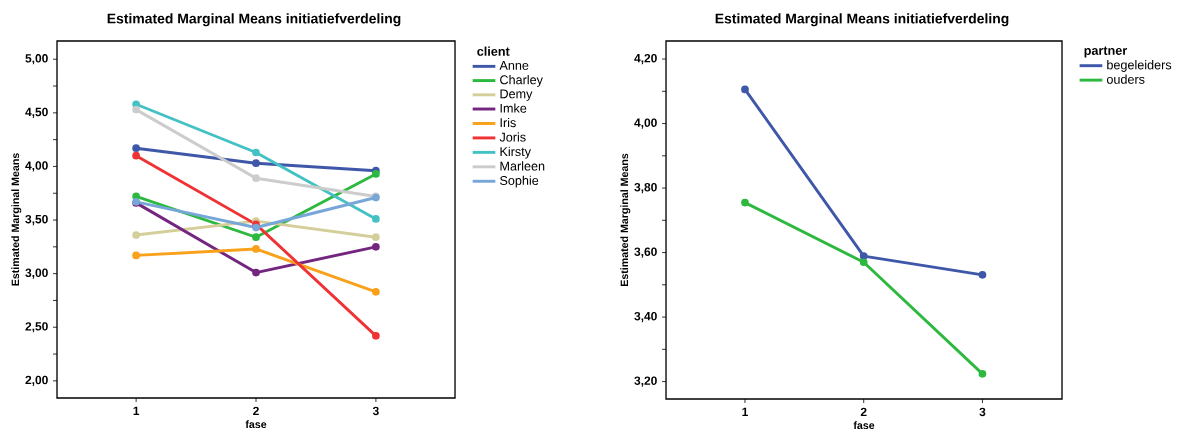 The image size is (1177, 445). I want to click on legend-label: Joris, so click(512, 137).